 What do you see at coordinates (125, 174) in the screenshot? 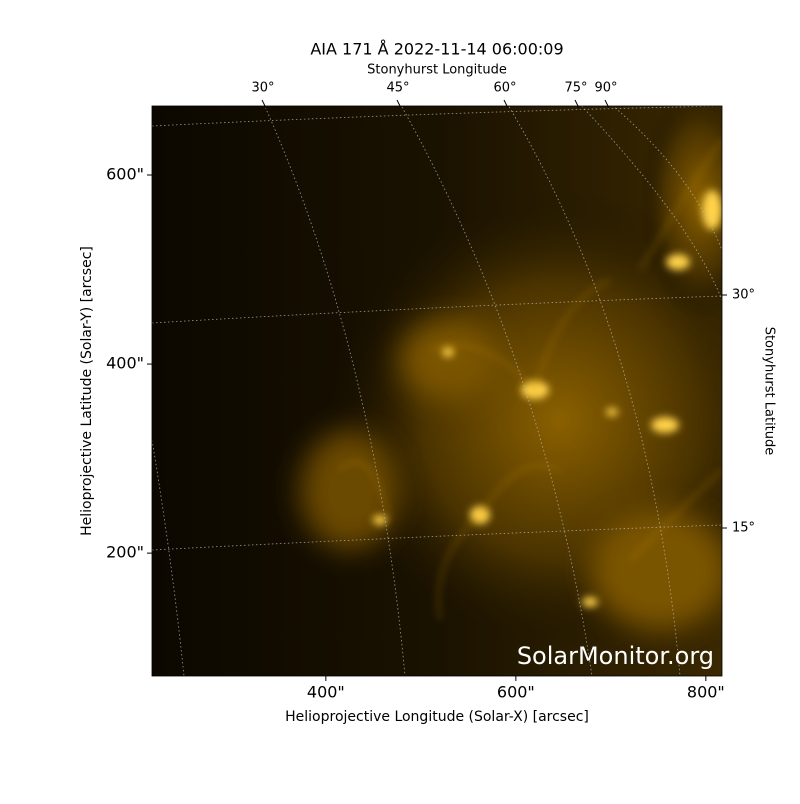
I see `y-tick-label: 600"` at bounding box center [125, 174].